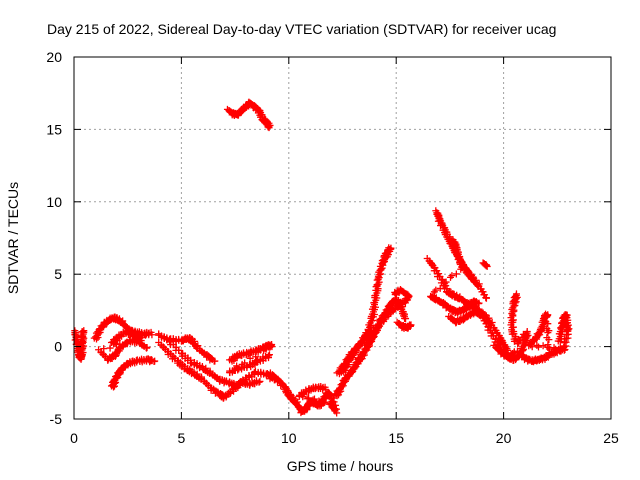 This screenshot has width=640, height=480. Describe the element at coordinates (54, 129) in the screenshot. I see `y-tick-label: 15` at that location.